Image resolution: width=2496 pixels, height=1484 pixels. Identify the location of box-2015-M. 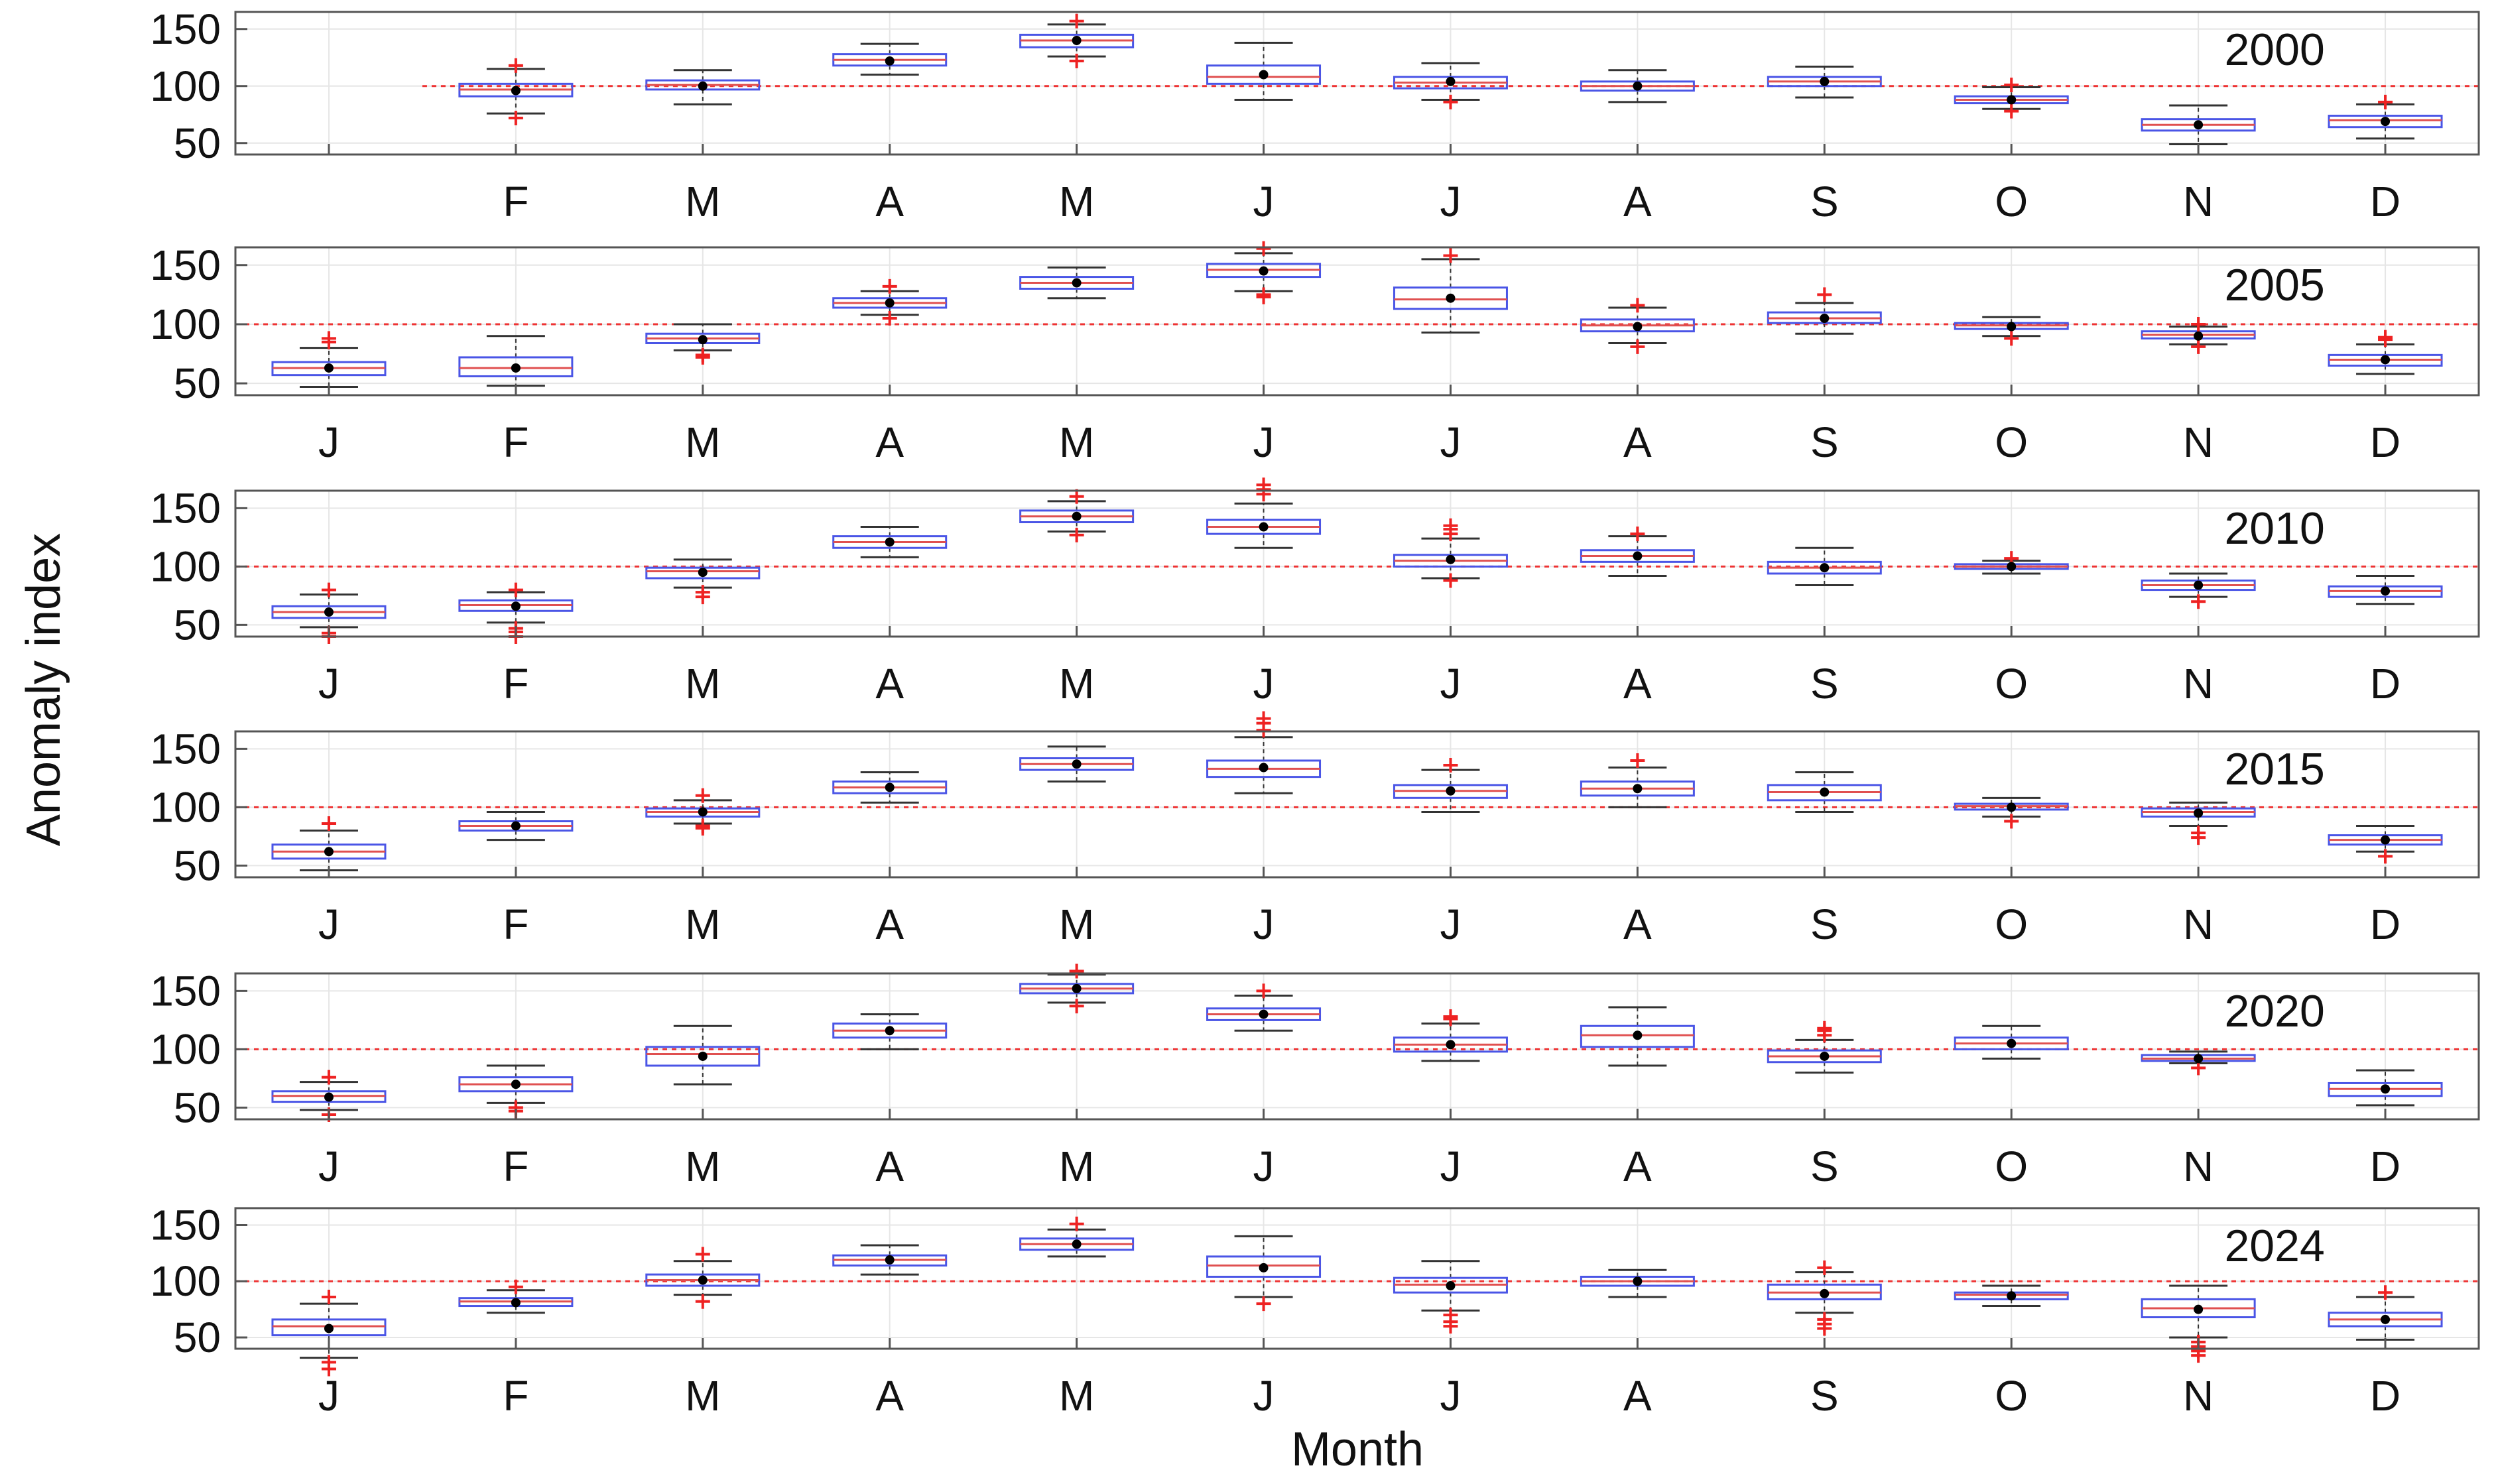
(703, 812).